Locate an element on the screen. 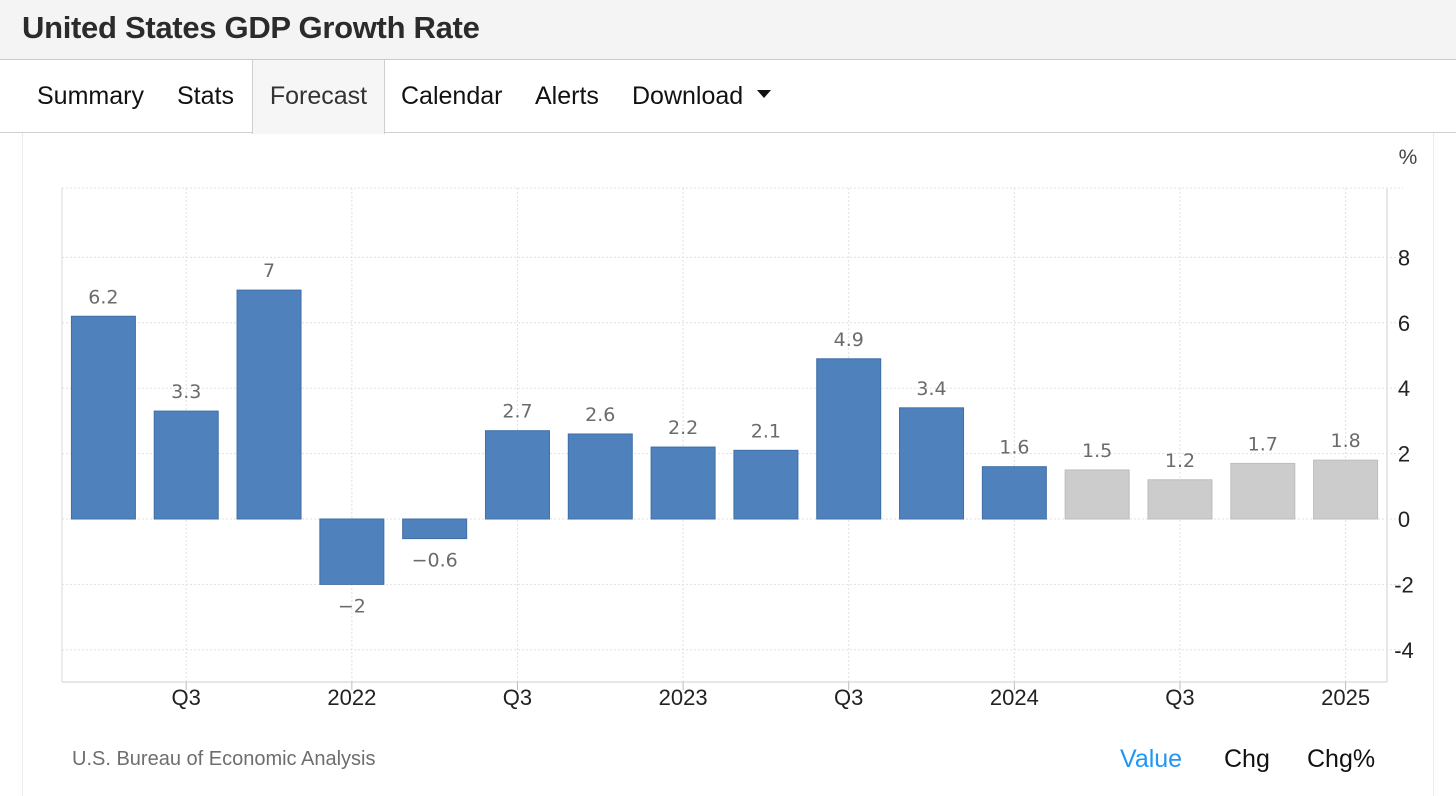 The height and width of the screenshot is (796, 1456). view-mode-chg-percent: Chg% is located at coordinates (1341, 759).